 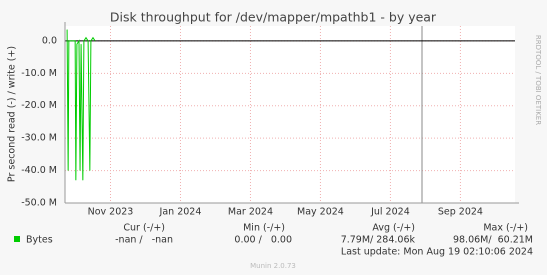 I want to click on x-tick-label: Mar 2024, so click(x=250, y=212).